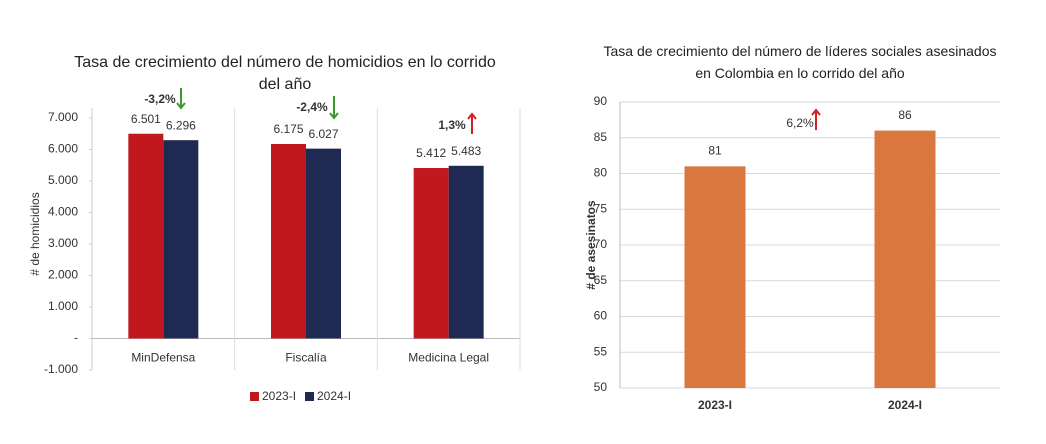 Image resolution: width=1046 pixels, height=444 pixels. Describe the element at coordinates (601, 137) in the screenshot. I see `y-tick-label: 85` at that location.